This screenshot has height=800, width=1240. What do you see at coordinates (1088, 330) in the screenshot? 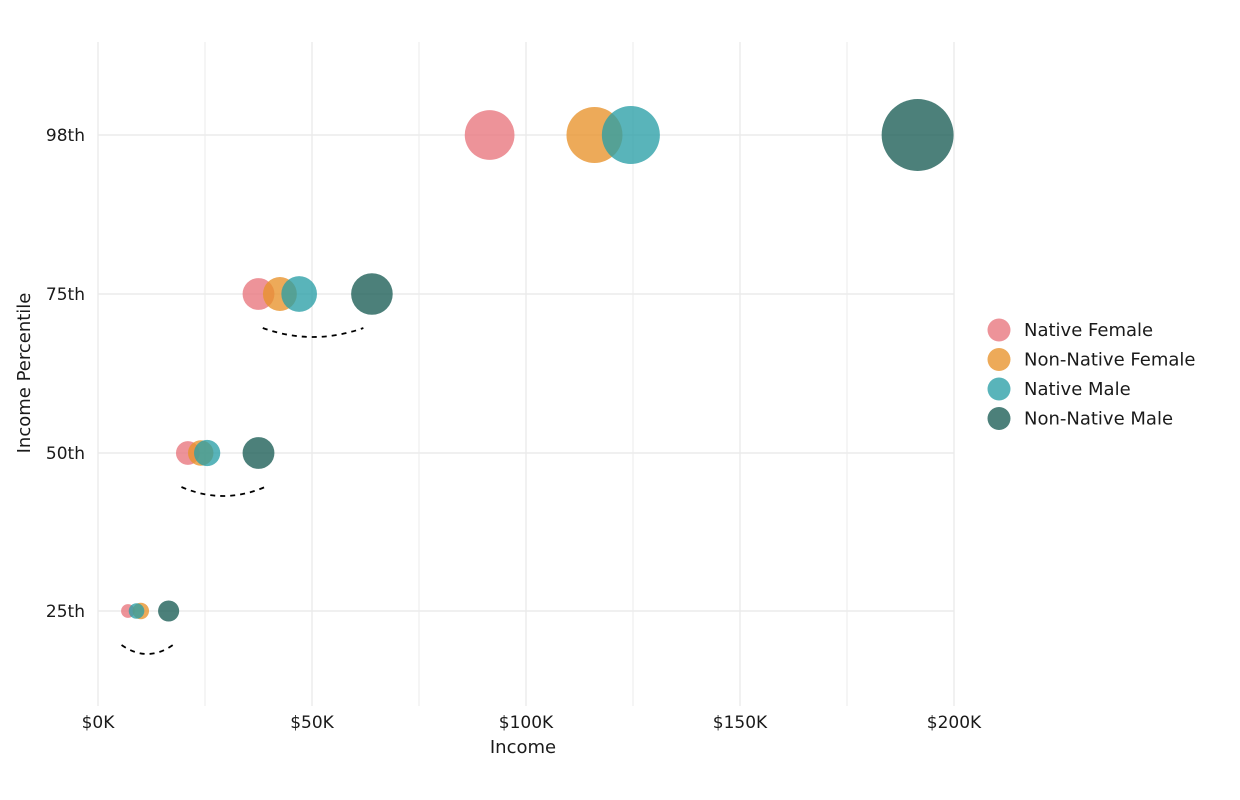
I see `legend-label: Native Female` at bounding box center [1088, 330].